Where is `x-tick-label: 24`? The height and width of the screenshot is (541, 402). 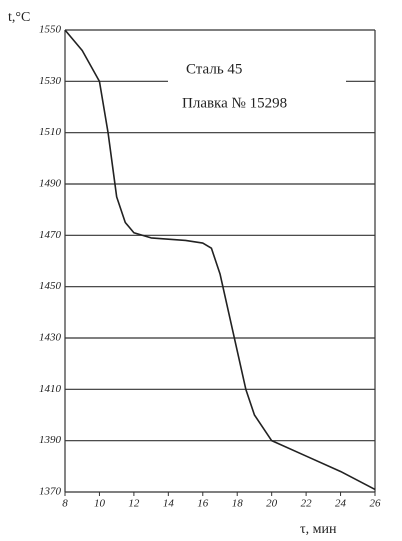 x-tick-label: 24 is located at coordinates (341, 504).